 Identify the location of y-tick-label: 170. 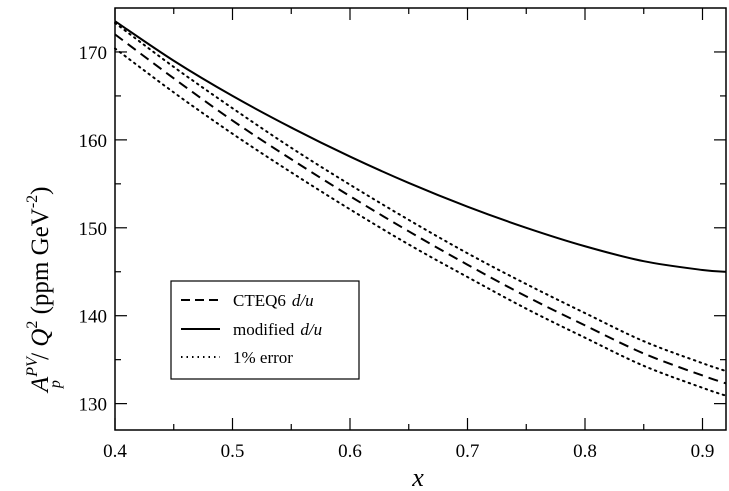
(93, 53).